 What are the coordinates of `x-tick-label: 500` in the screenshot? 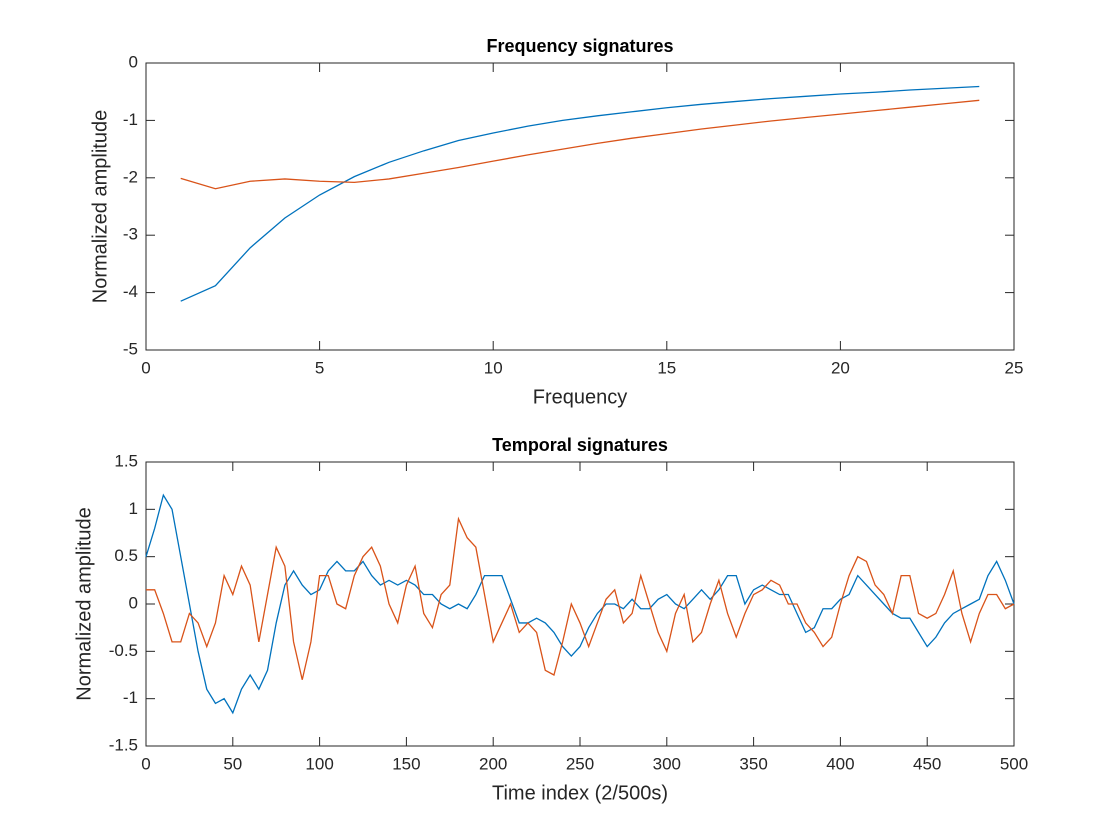 It's located at (1014, 763).